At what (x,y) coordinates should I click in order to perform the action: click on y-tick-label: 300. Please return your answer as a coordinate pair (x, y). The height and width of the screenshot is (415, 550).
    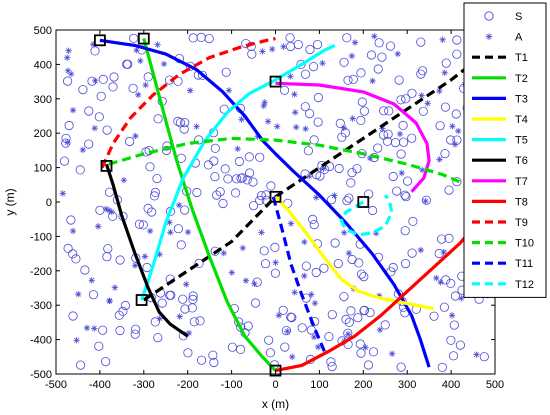
    Looking at the image, I should click on (43, 100).